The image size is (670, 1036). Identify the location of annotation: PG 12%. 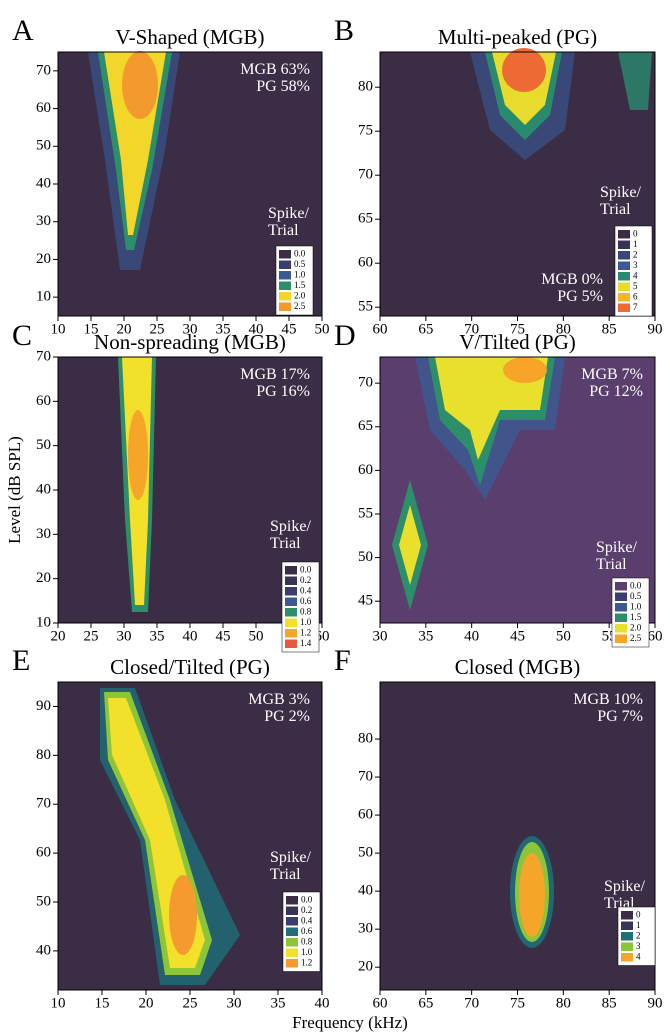
(616, 391).